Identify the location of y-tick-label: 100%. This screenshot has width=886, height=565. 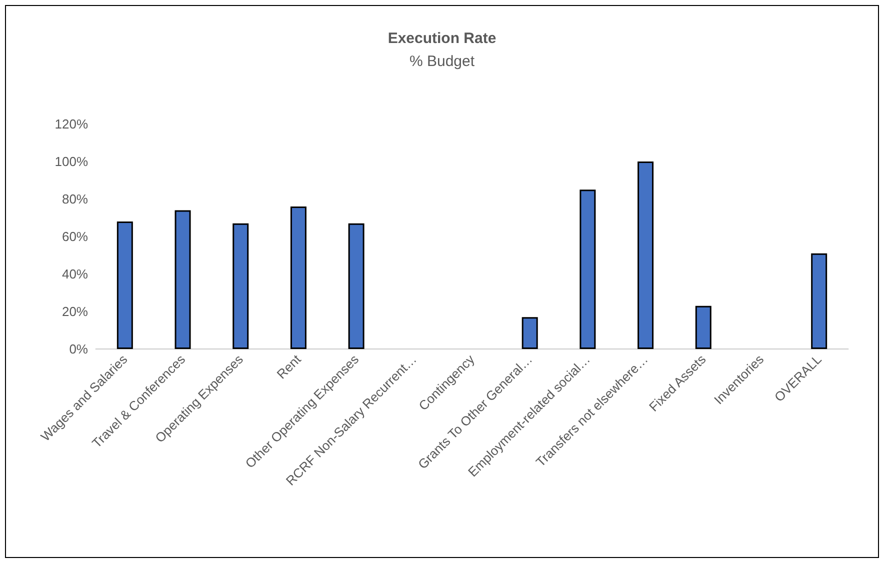
(71, 161).